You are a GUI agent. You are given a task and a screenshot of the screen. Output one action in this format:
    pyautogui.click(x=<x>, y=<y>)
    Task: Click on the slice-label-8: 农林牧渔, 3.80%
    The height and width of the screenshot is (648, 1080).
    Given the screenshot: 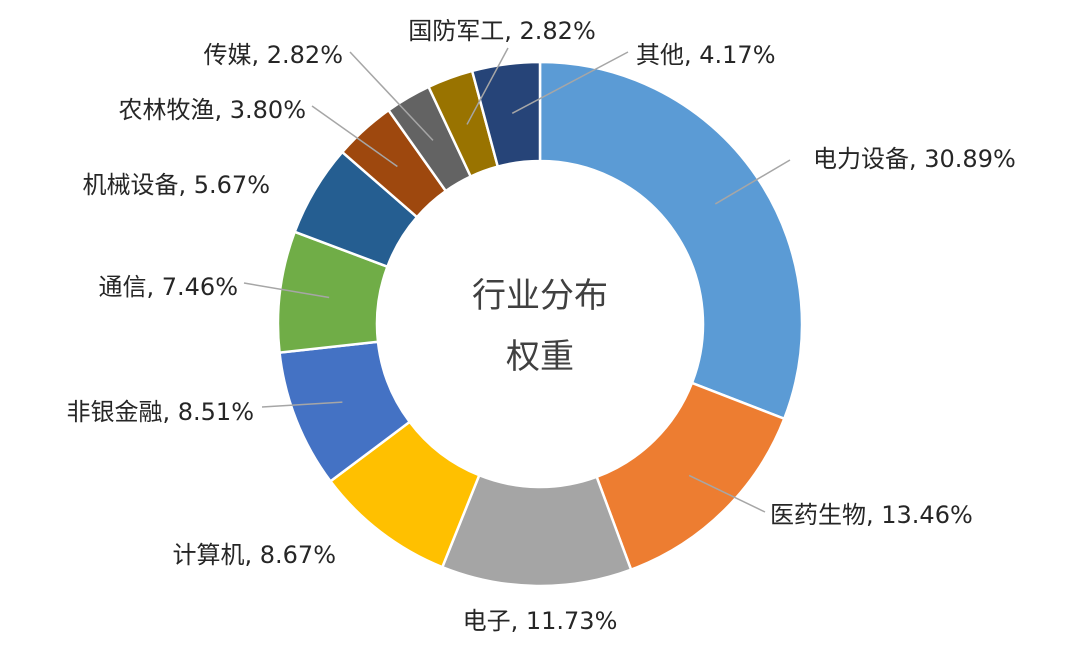 What is the action you would take?
    pyautogui.click(x=213, y=110)
    